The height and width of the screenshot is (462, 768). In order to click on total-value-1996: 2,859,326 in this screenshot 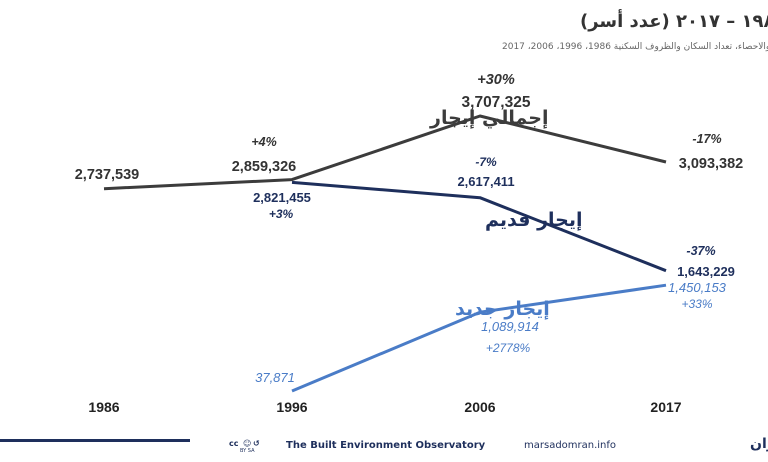, I will do `click(264, 167)`.